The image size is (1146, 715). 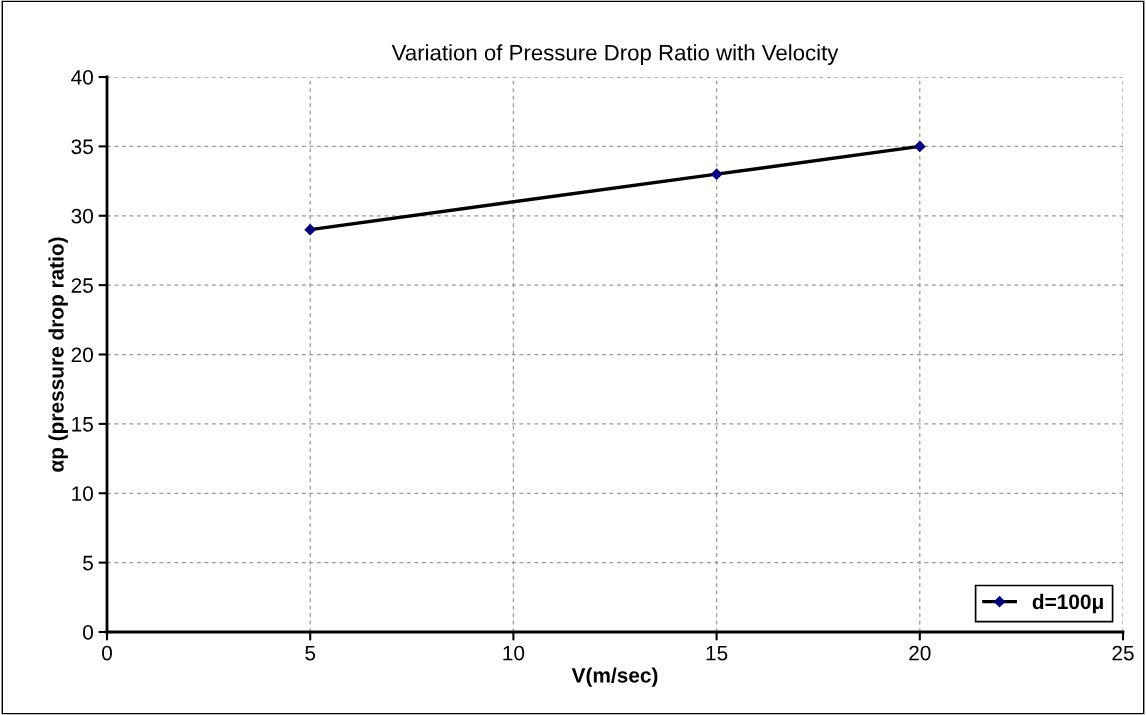 What do you see at coordinates (82, 77) in the screenshot?
I see `y-tick-label: 40` at bounding box center [82, 77].